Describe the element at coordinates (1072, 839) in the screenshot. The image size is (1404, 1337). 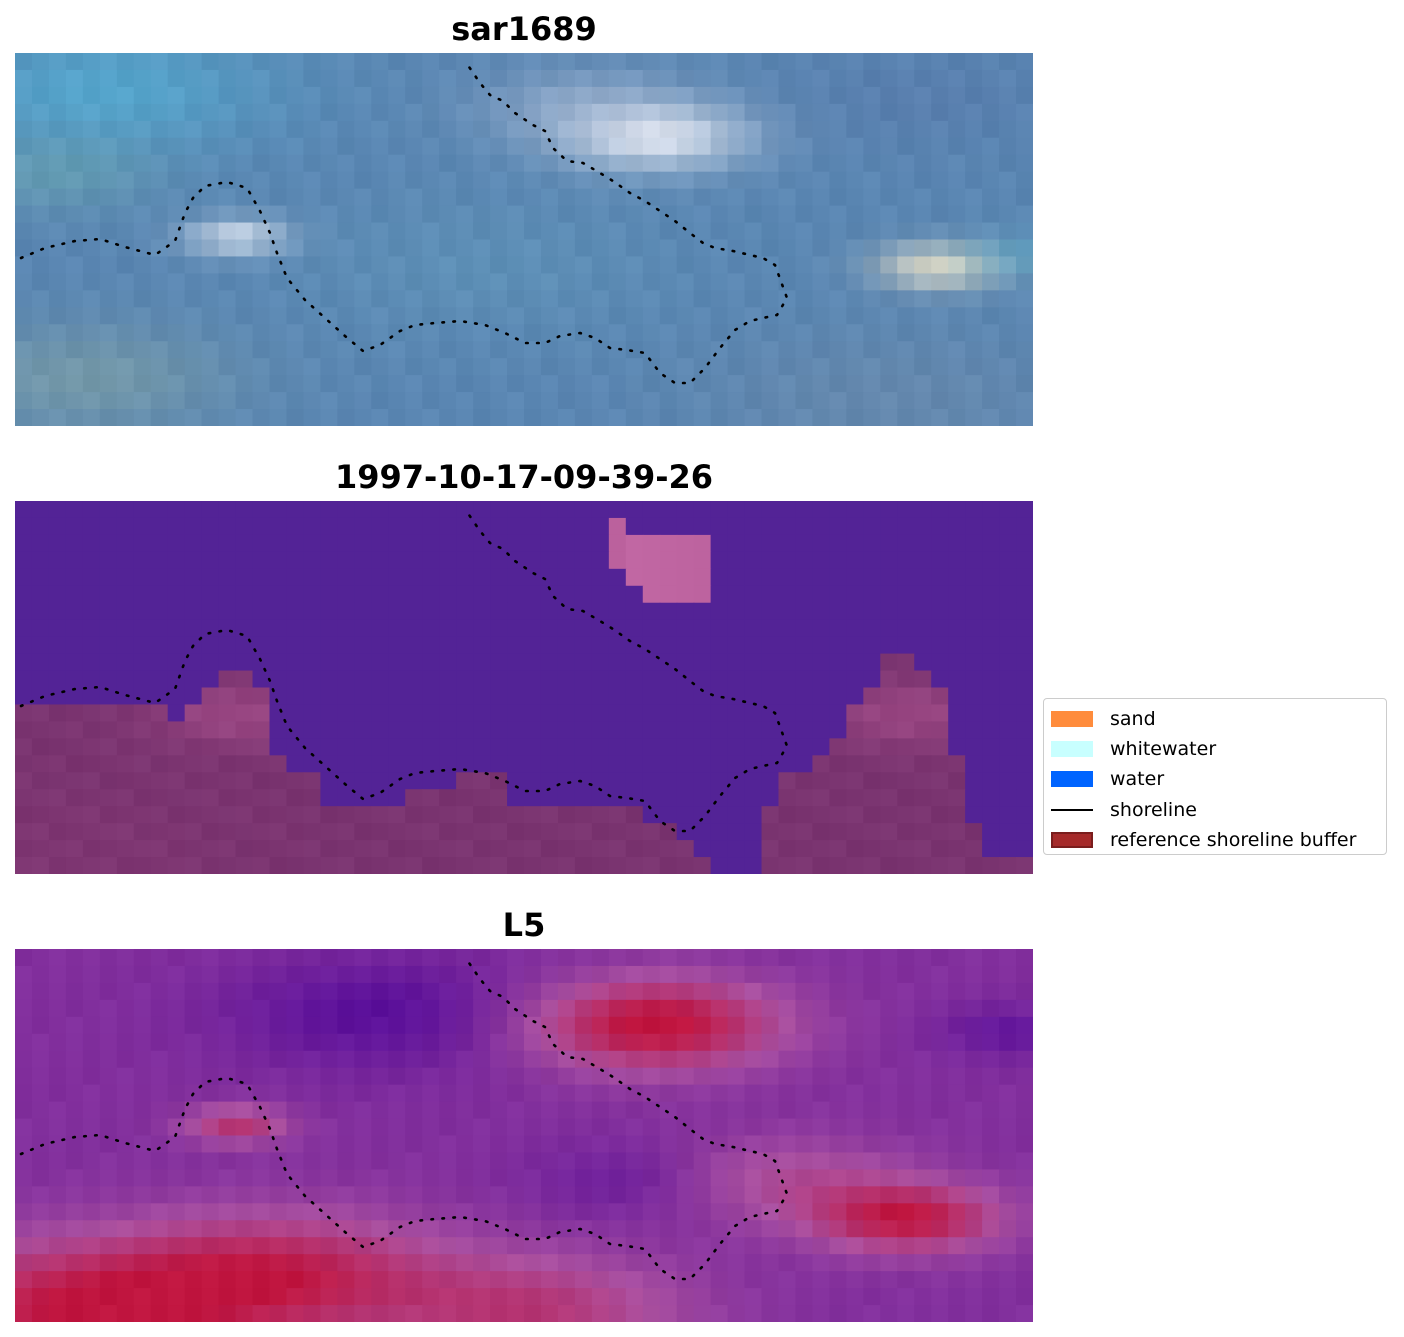
I see `buffer-swatch` at that location.